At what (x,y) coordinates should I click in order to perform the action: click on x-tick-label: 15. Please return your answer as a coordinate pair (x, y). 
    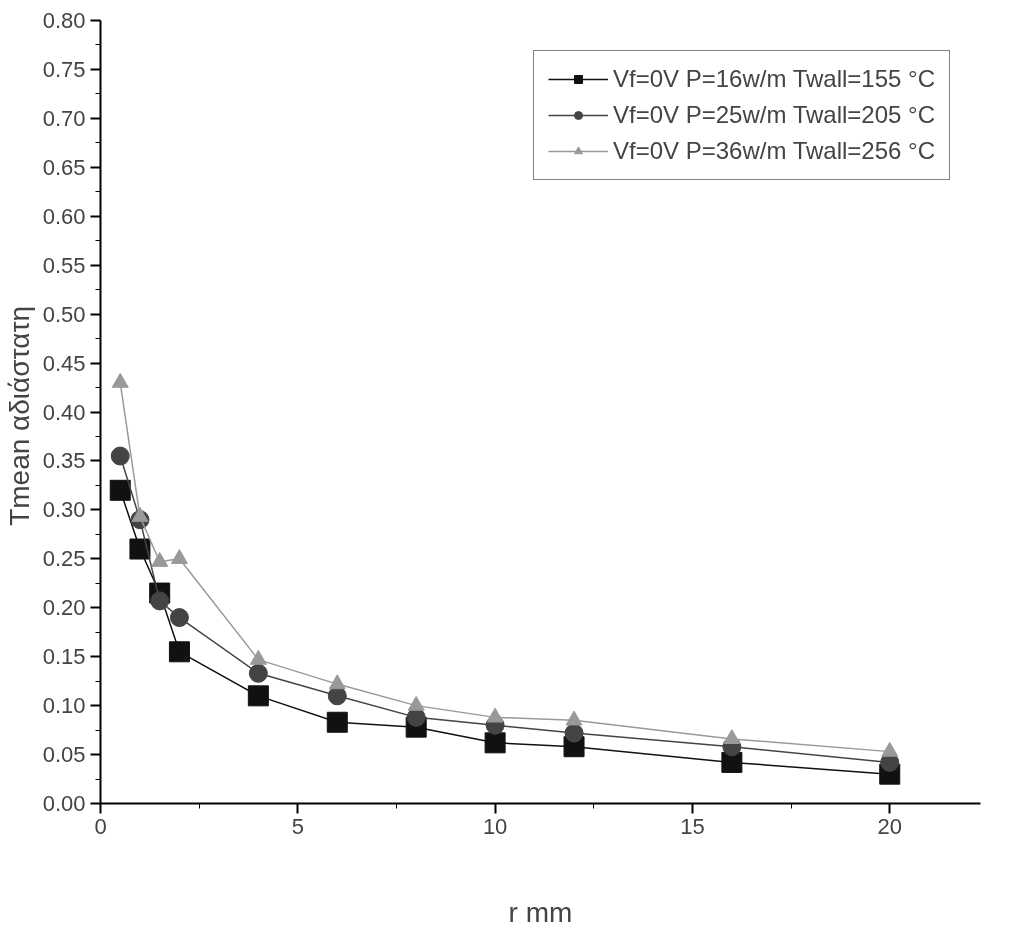
    Looking at the image, I should click on (692, 826).